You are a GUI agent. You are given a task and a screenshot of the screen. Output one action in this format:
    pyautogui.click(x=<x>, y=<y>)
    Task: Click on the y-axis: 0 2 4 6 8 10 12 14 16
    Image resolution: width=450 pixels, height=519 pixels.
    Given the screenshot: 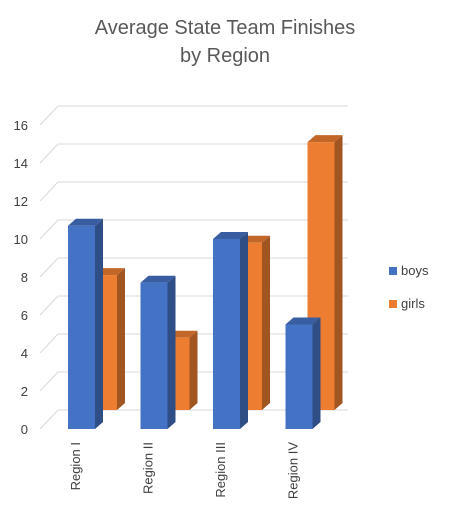 What is the action you would take?
    pyautogui.click(x=21, y=277)
    